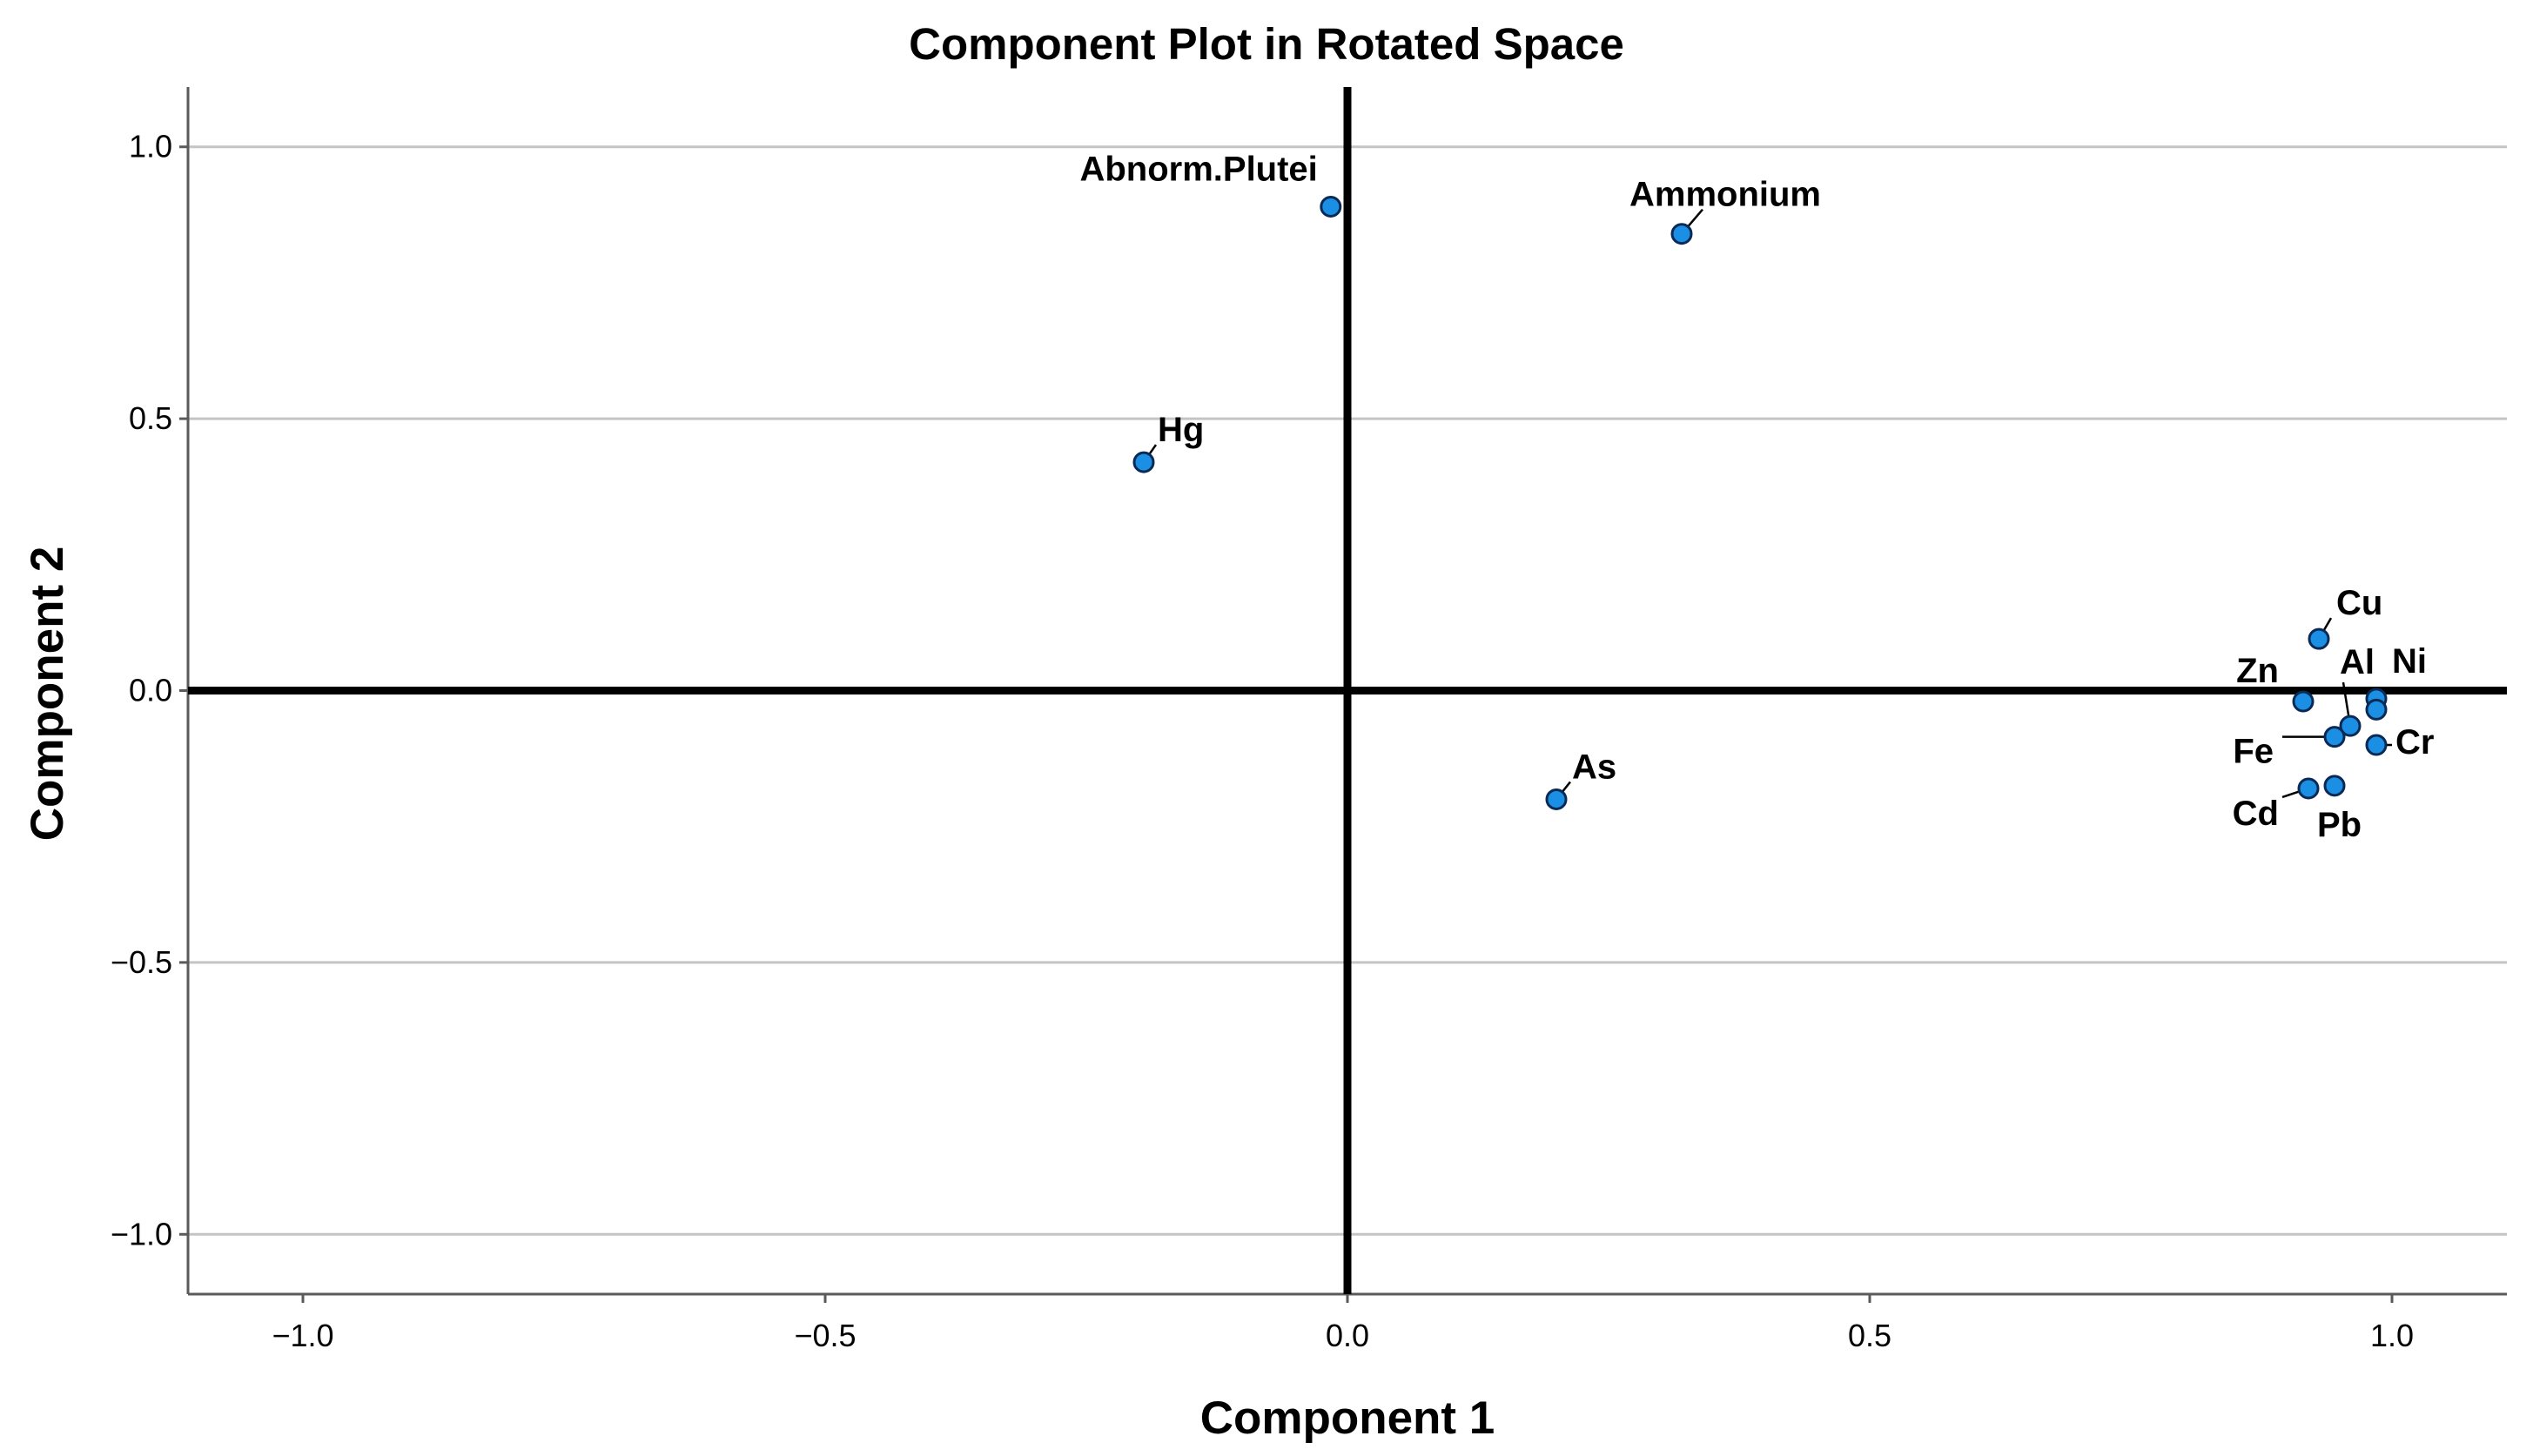 This screenshot has height=1456, width=2533. Describe the element at coordinates (1869, 1335) in the screenshot. I see `x-tick-label: 0.5` at that location.